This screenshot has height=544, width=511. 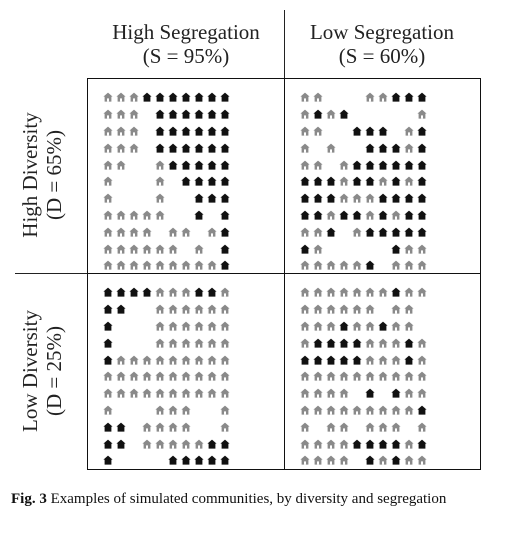 I want to click on column-title-low-segregation: Low Segregation (S = 60%), so click(x=382, y=44).